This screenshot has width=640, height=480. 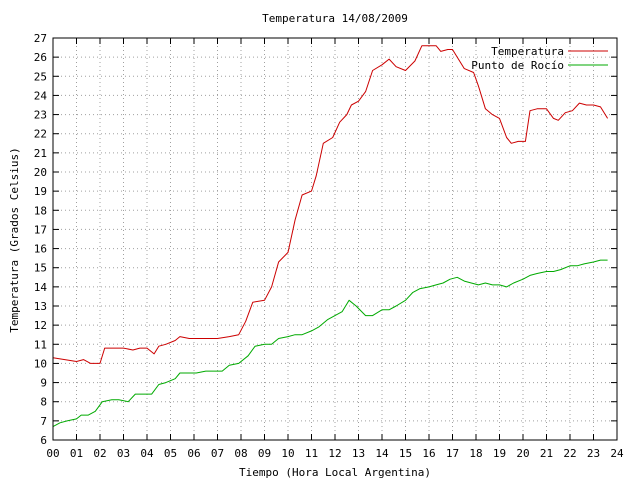 What do you see at coordinates (217, 453) in the screenshot?
I see `x-tick-label: 07` at bounding box center [217, 453].